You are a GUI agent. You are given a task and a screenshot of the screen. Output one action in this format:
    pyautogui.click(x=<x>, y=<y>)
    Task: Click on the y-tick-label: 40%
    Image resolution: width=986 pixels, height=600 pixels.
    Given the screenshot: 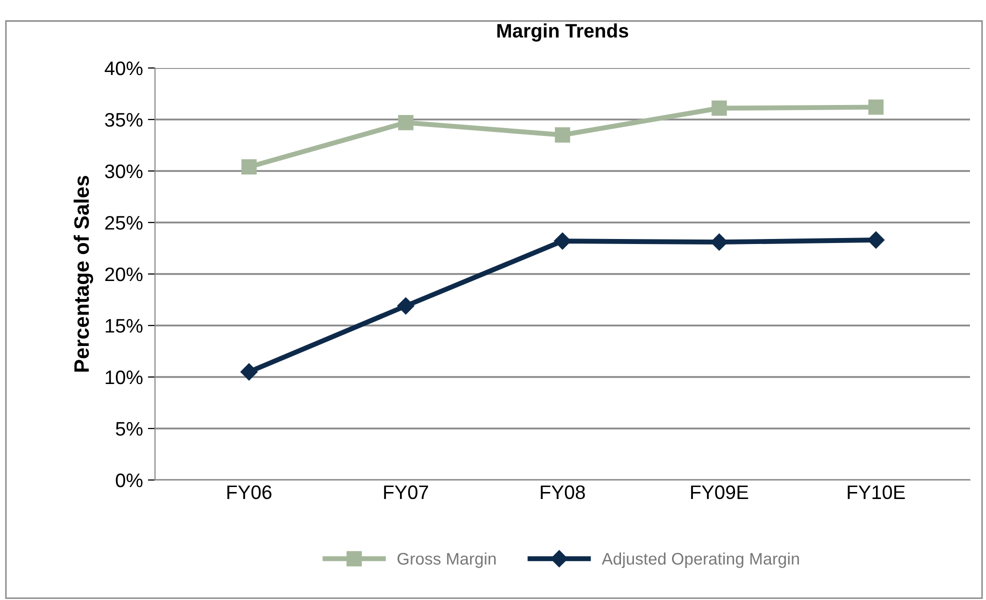 What is the action you would take?
    pyautogui.click(x=123, y=68)
    